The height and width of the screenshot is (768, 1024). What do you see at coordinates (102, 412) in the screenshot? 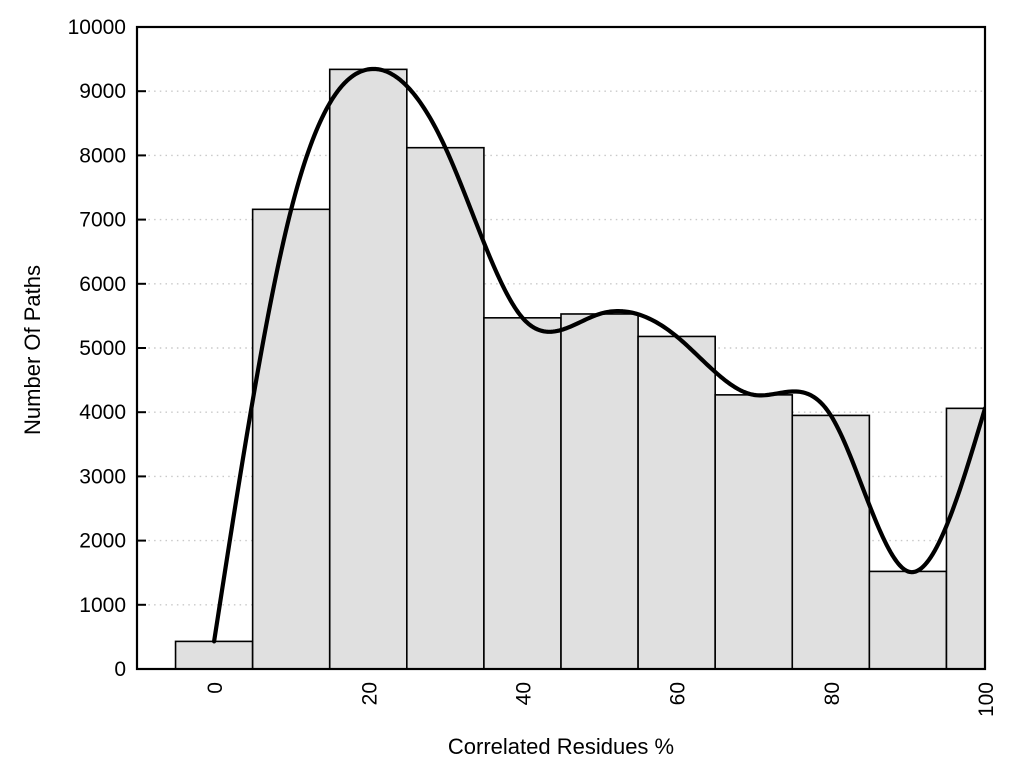
I see `y-tick-label-4000: 4000` at bounding box center [102, 412].